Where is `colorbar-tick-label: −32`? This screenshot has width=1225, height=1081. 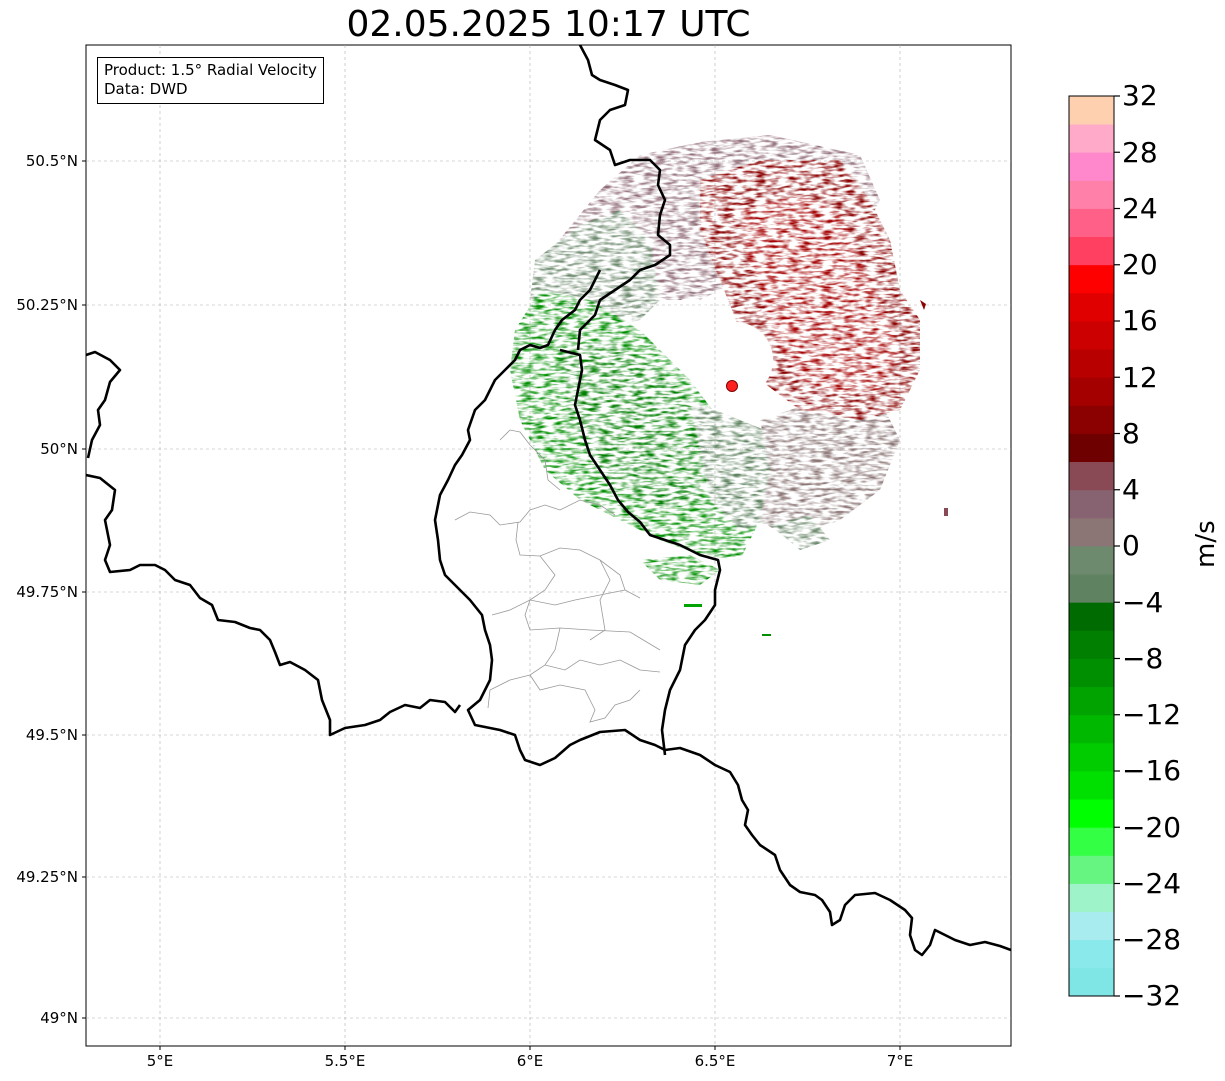 colorbar-tick-label: −32 is located at coordinates (1152, 995).